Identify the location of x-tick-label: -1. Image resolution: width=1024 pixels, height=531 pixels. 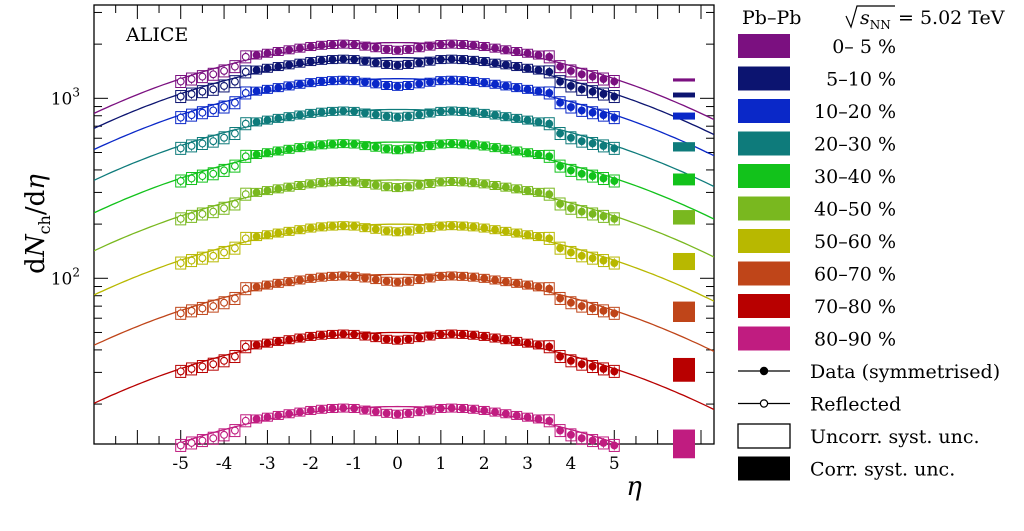
(354, 464).